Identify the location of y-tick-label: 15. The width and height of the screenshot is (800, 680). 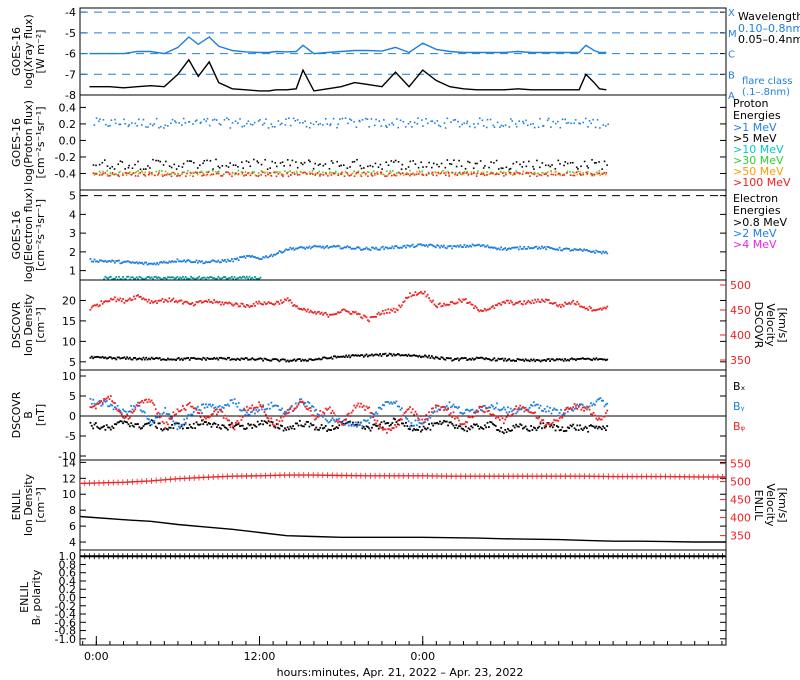
(69, 321).